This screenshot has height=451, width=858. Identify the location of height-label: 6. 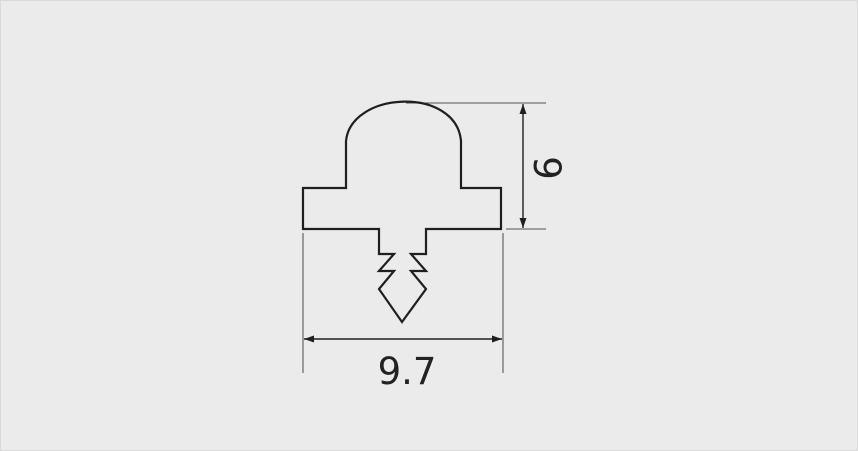
(549, 168).